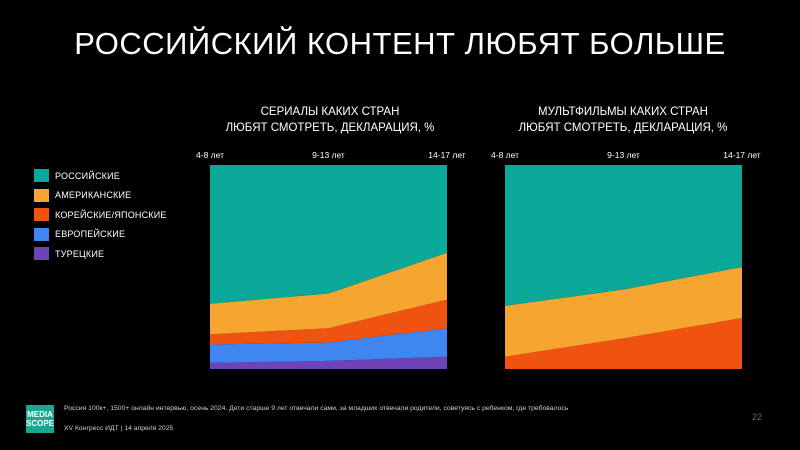 This screenshot has width=800, height=450. What do you see at coordinates (447, 155) in the screenshot?
I see `series-x-tick-label: 14-17 лет` at bounding box center [447, 155].